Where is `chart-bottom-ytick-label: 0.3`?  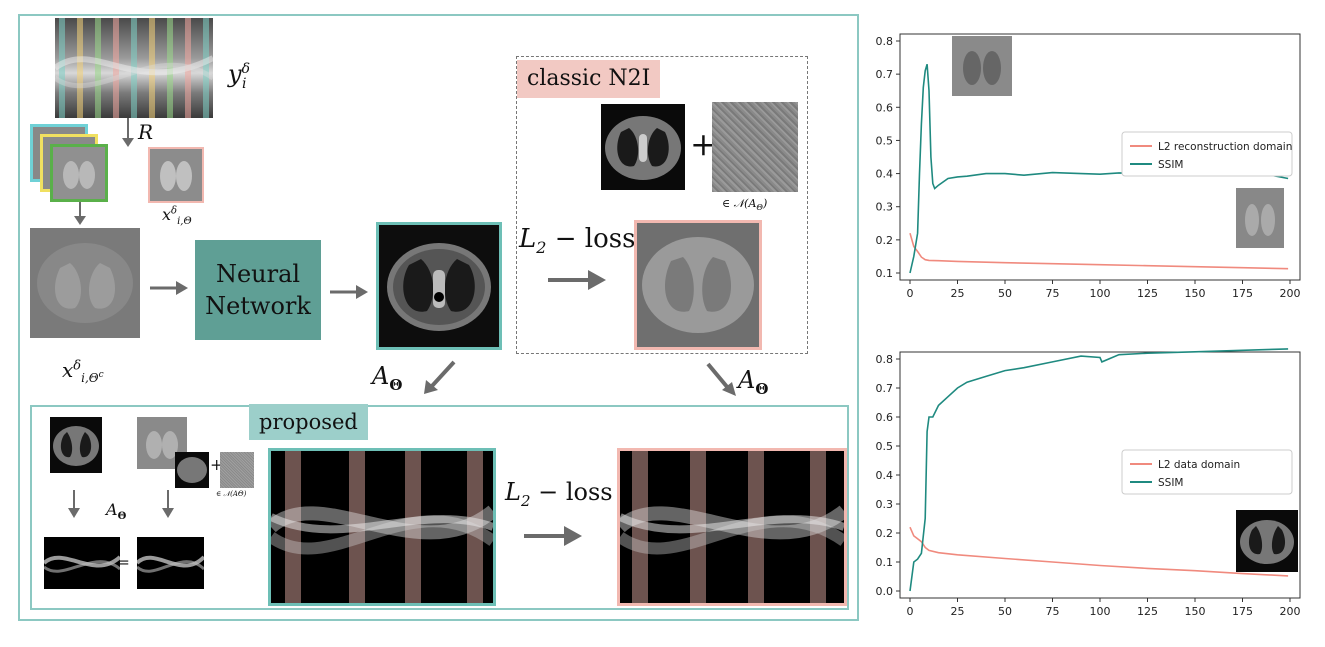
chart-bottom-ytick-label: 0.3 is located at coordinates (885, 504).